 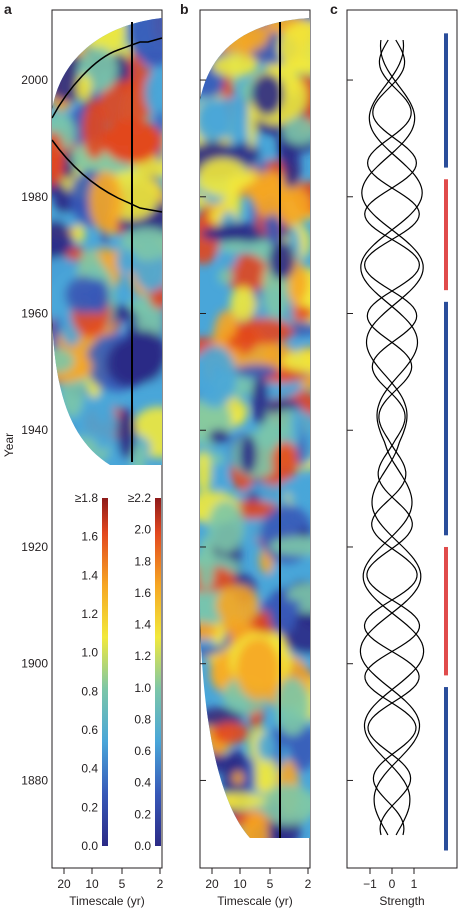 I want to click on x-tick-label: 1, so click(x=414, y=884).